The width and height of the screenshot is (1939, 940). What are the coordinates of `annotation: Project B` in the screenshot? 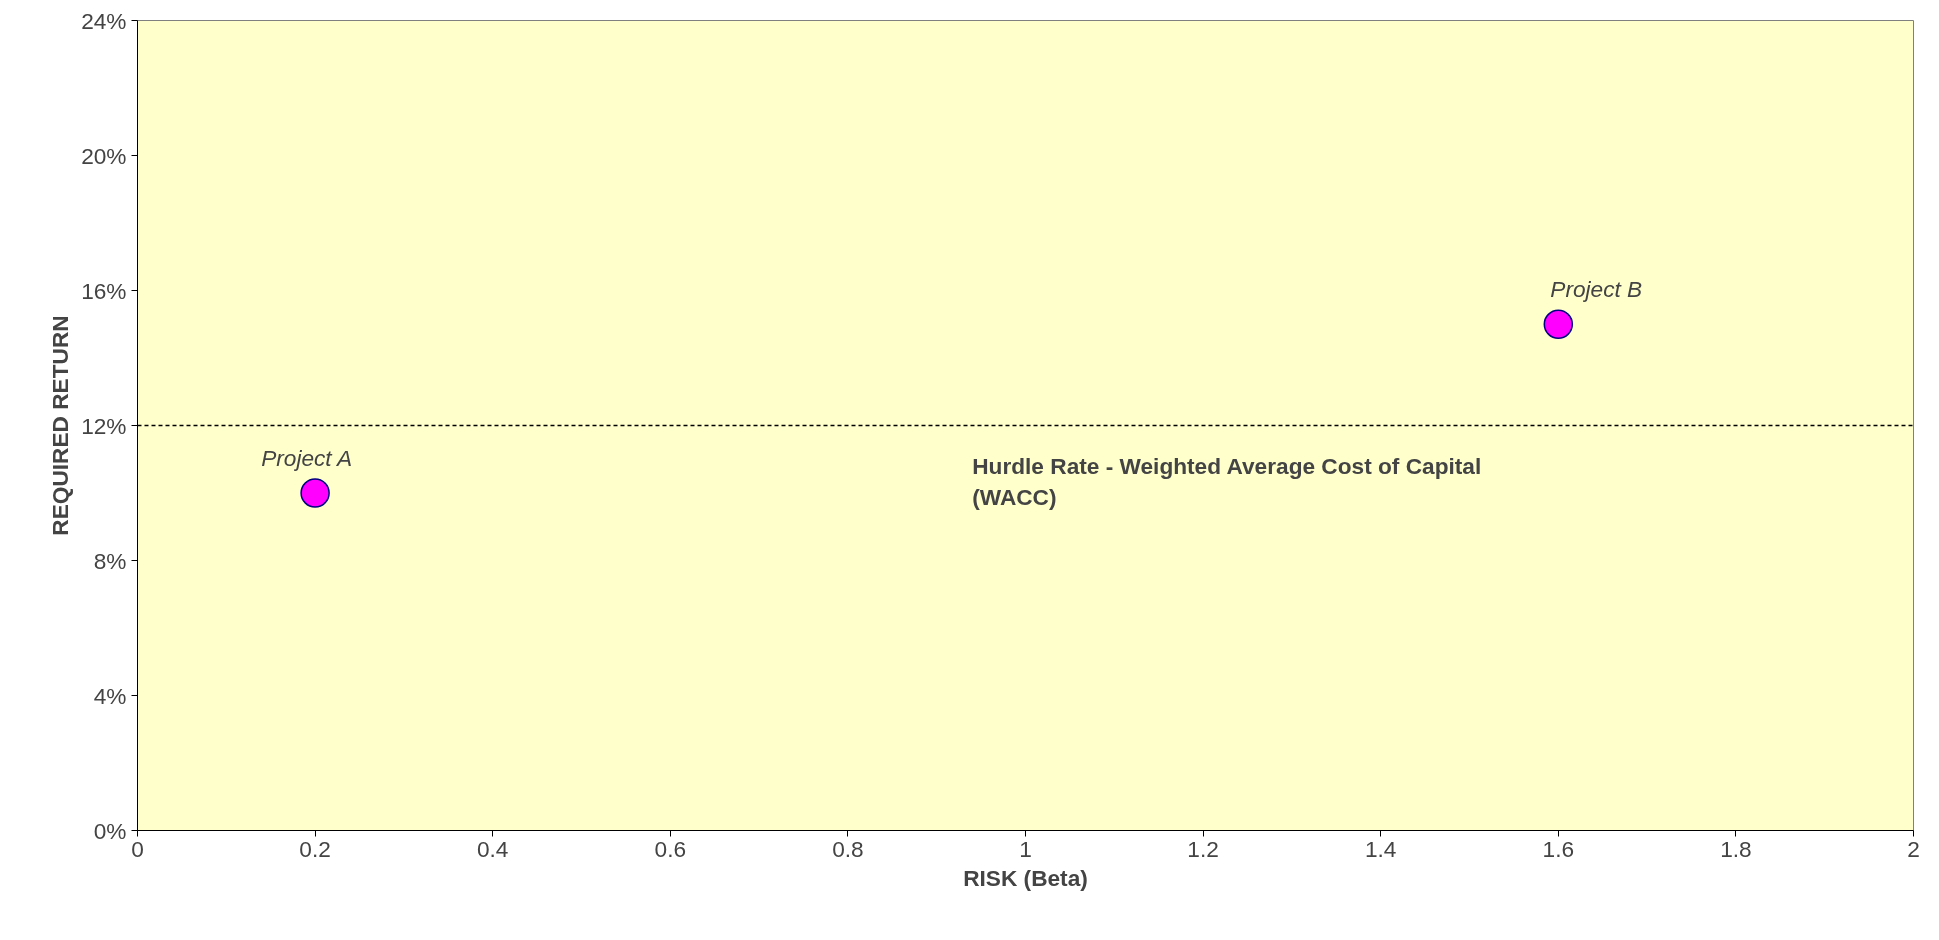 It's located at (1596, 289).